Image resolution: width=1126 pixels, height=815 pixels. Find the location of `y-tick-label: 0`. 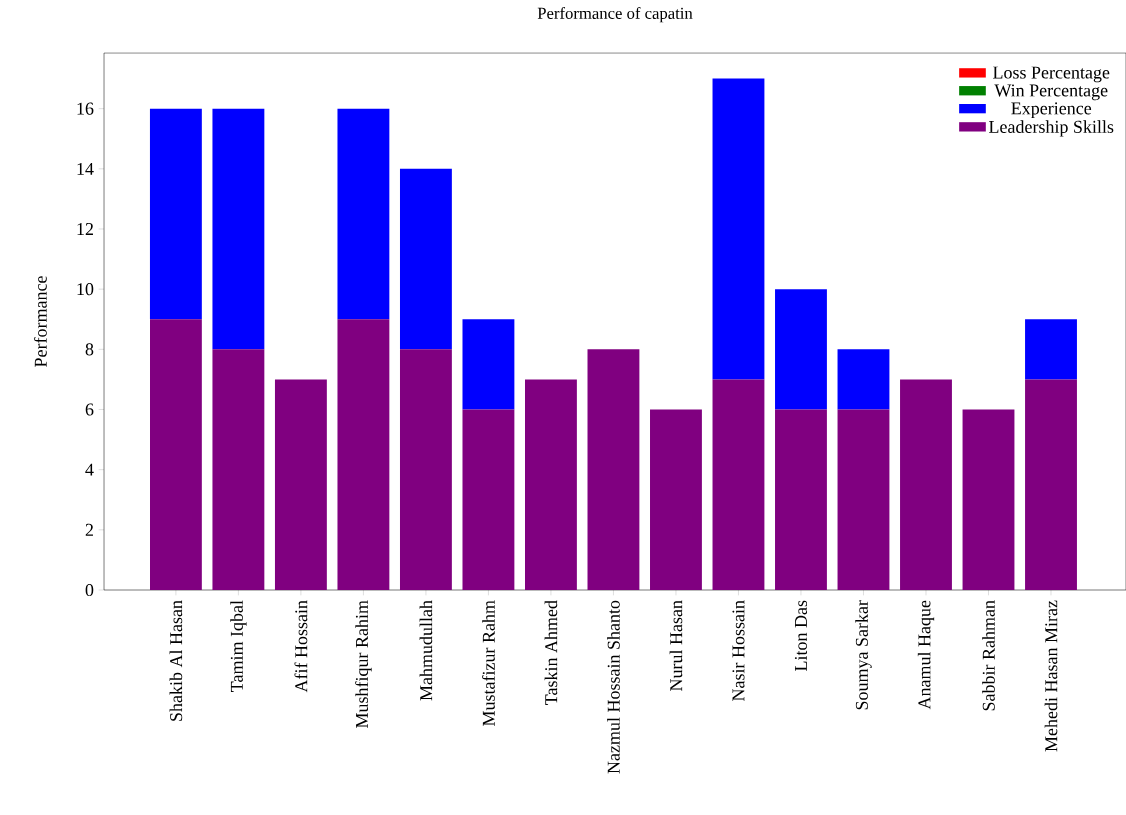

y-tick-label: 0 is located at coordinates (89, 590).